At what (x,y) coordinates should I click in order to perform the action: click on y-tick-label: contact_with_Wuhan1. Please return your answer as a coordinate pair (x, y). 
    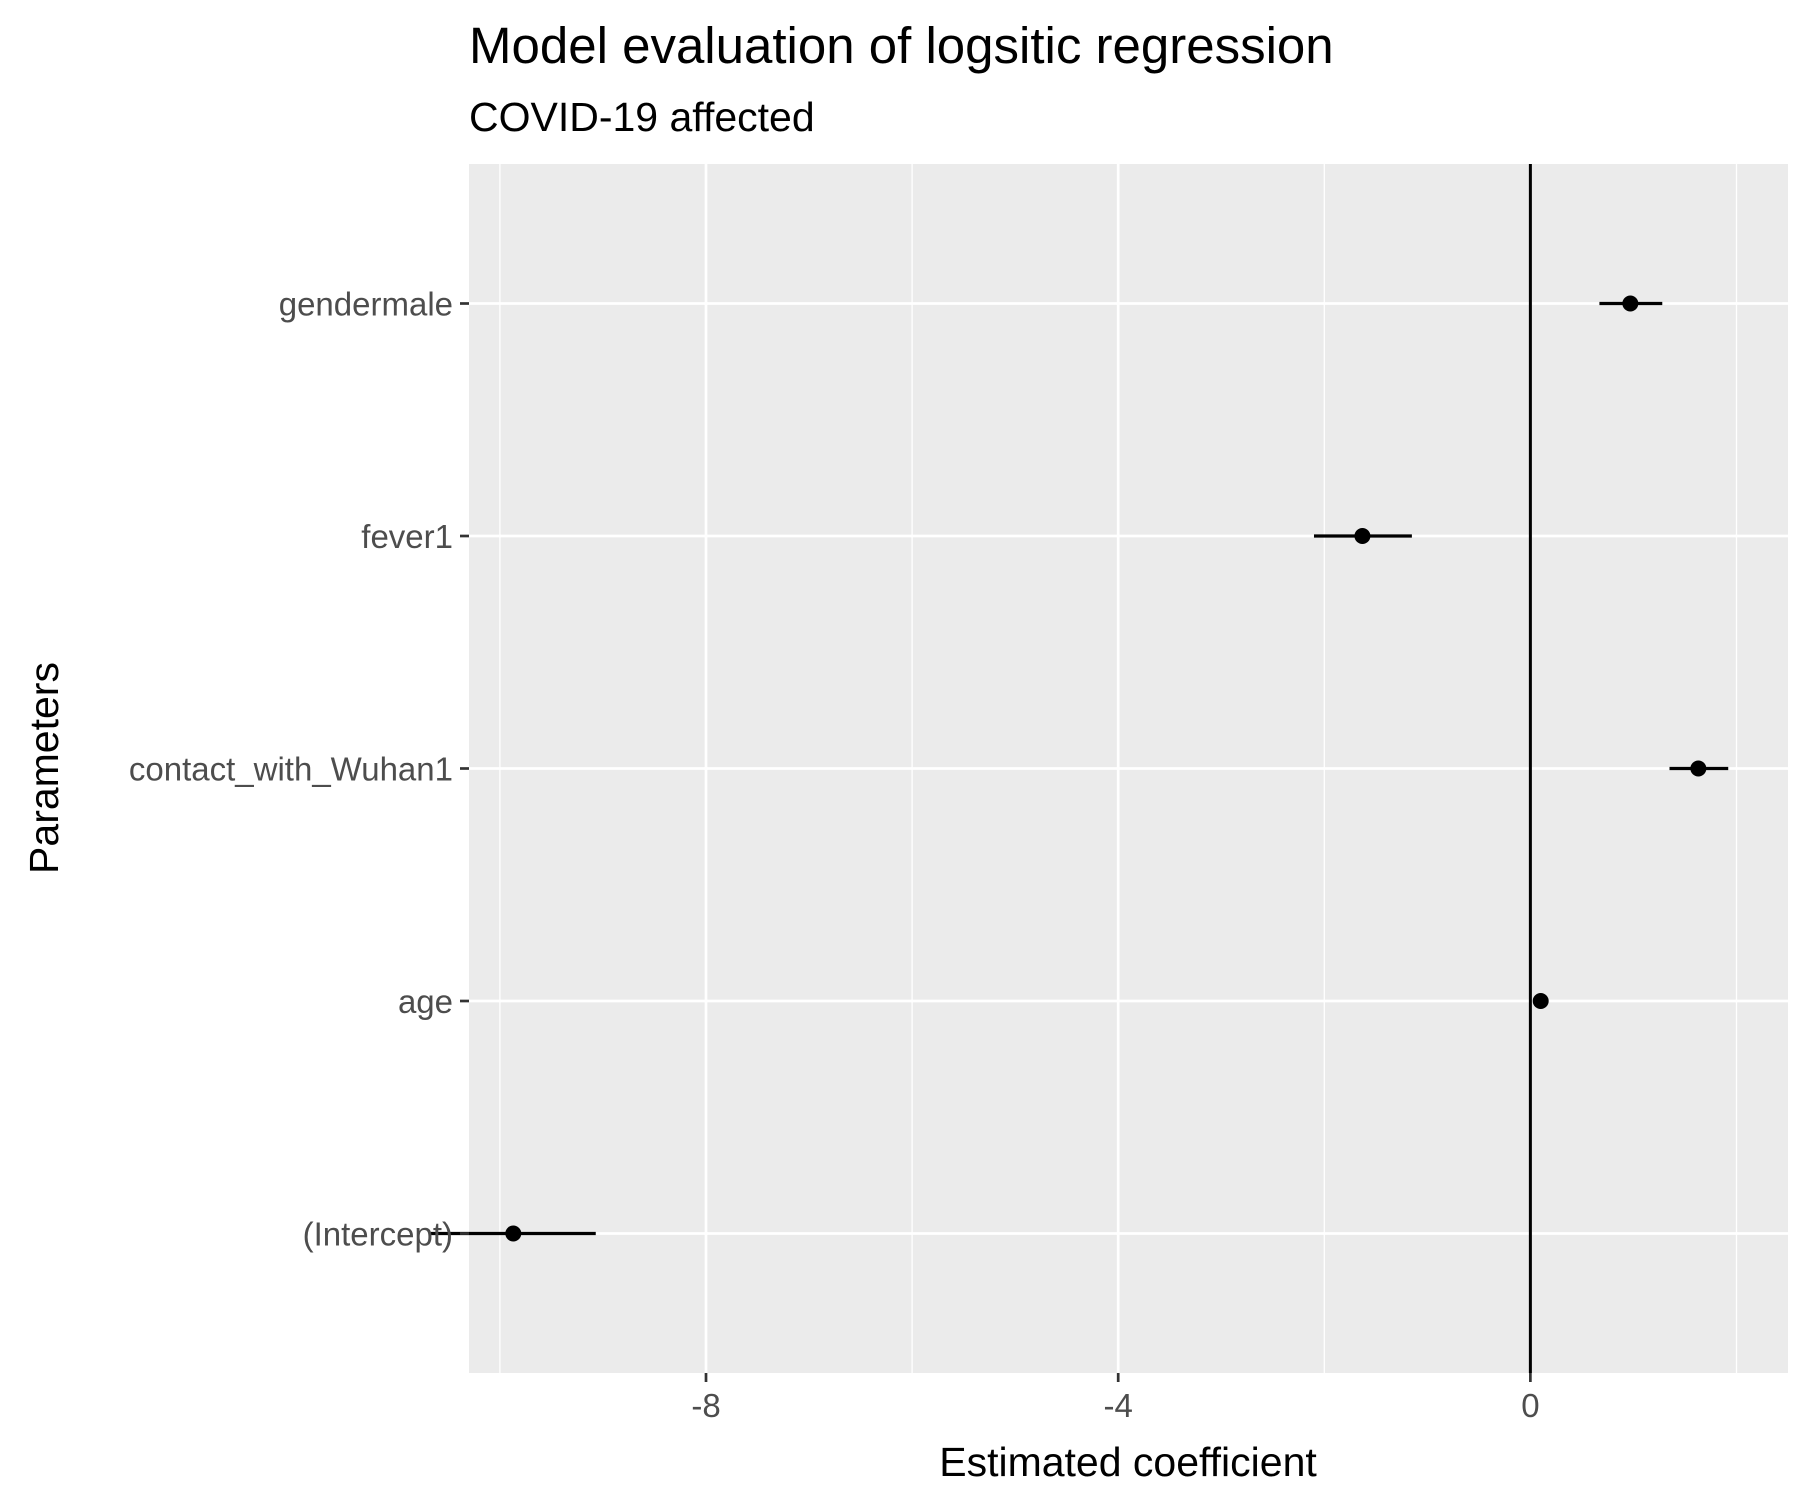
    Looking at the image, I should click on (291, 769).